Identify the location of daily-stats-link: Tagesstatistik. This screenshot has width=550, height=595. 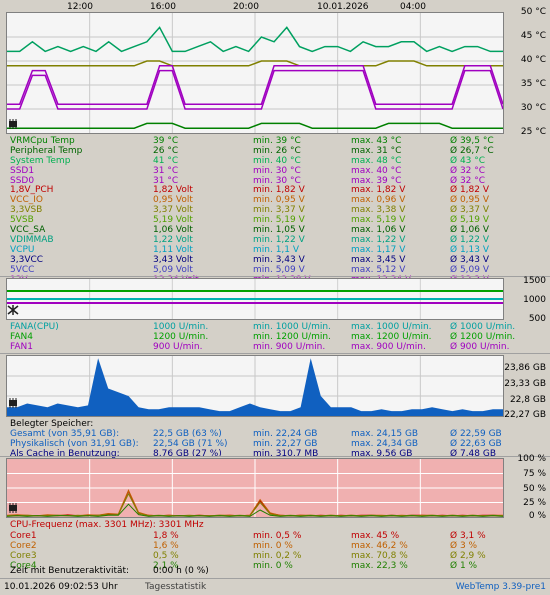
(176, 587).